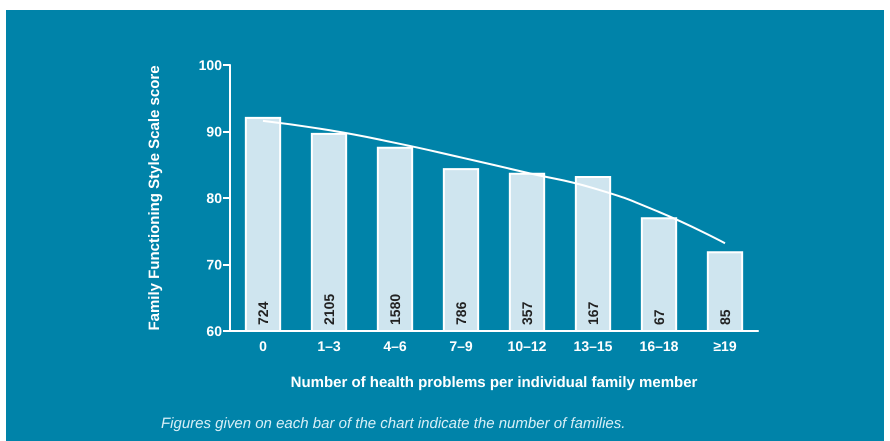 The height and width of the screenshot is (441, 890). Describe the element at coordinates (214, 331) in the screenshot. I see `y-tick-label: 60` at that location.